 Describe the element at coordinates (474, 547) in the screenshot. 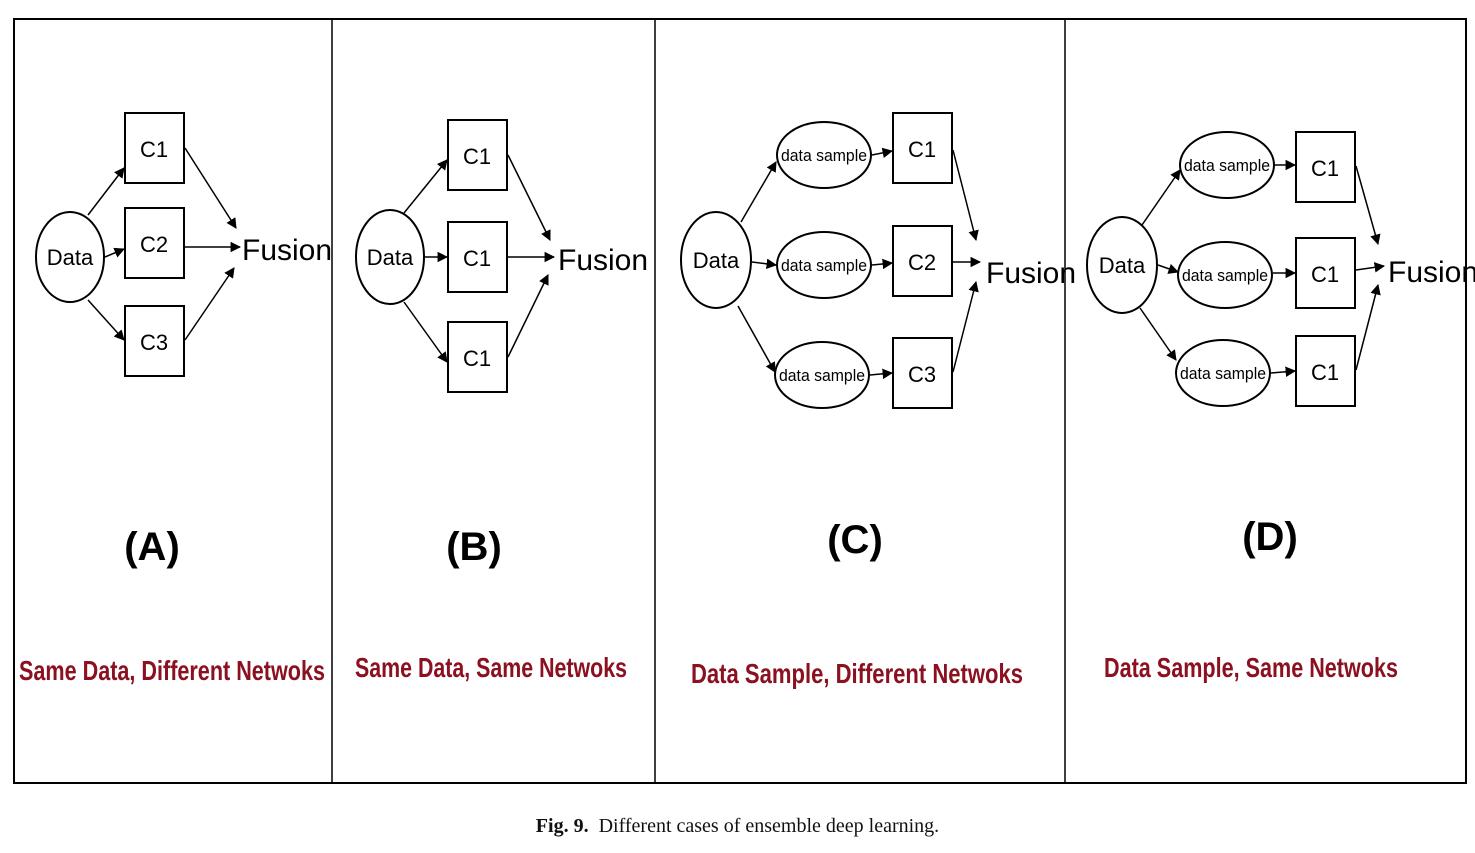

I see `panel-letter: (B)` at that location.